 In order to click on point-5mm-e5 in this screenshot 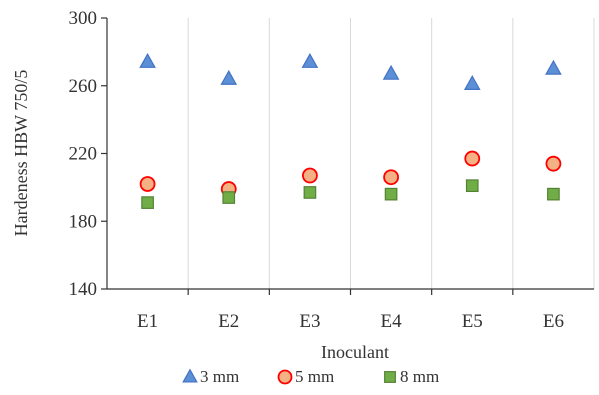, I will do `click(472, 158)`.